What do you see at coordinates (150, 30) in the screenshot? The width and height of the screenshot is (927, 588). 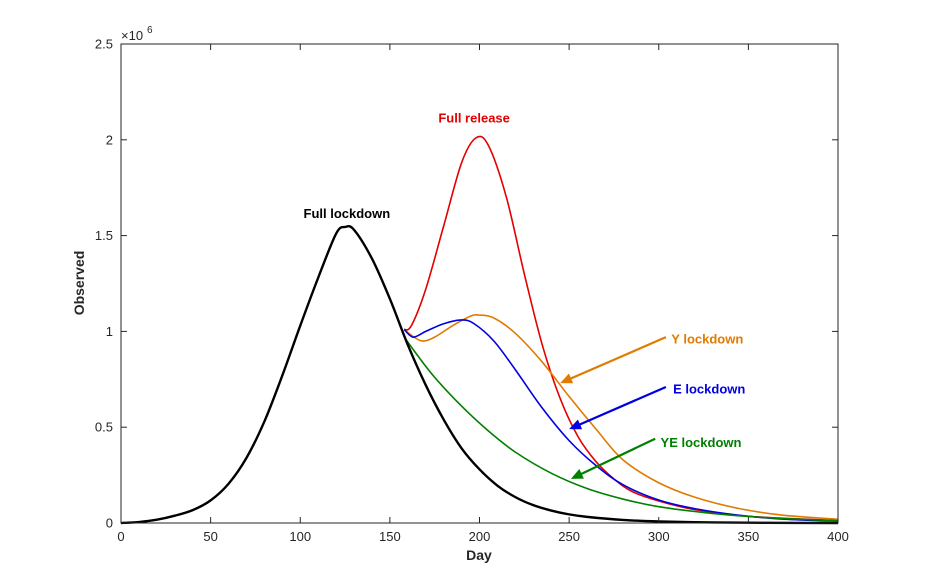 I see `y-exponent-power: 6` at bounding box center [150, 30].